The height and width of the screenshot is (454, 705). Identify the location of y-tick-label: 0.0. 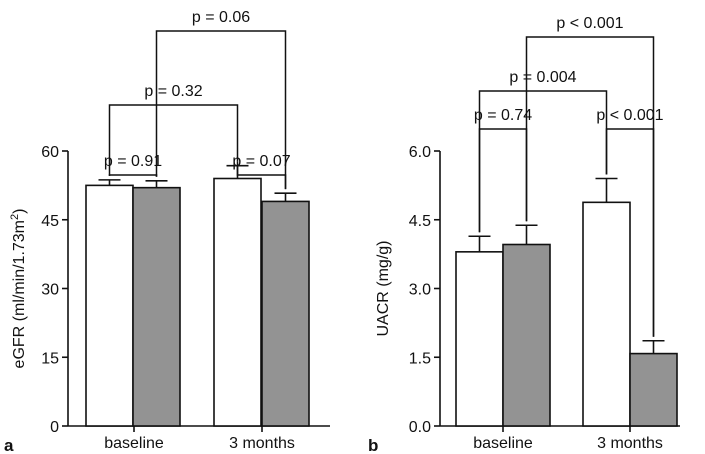
(420, 427).